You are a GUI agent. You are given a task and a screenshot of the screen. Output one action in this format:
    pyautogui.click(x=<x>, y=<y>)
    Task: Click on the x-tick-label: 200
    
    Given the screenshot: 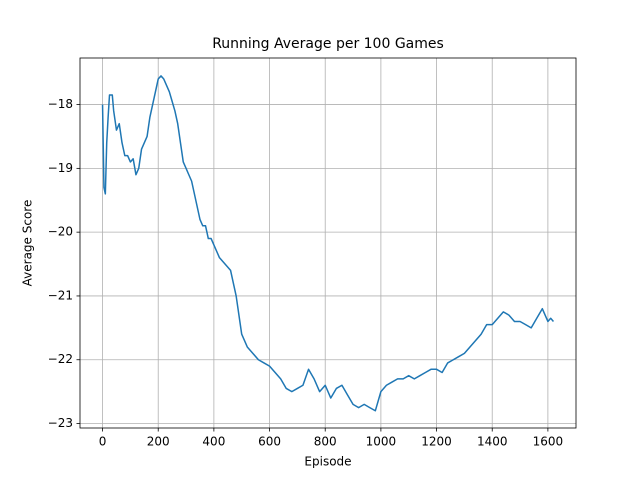 What is the action you would take?
    pyautogui.click(x=158, y=442)
    